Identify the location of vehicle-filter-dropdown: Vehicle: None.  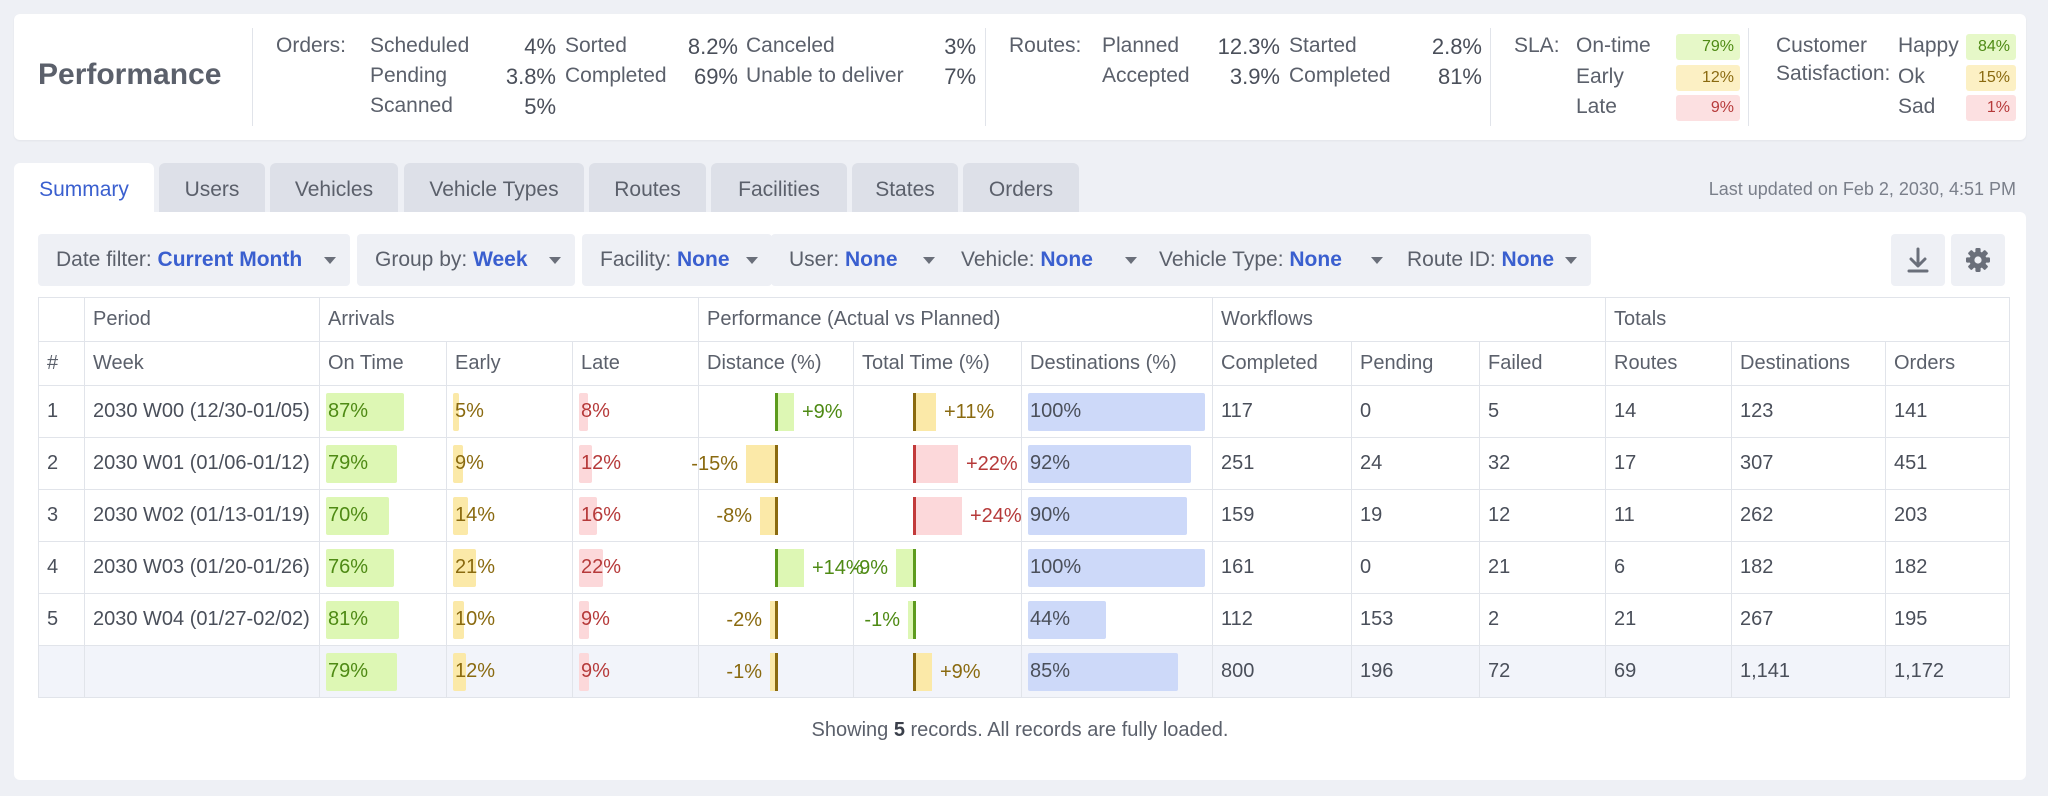
(1047, 260).